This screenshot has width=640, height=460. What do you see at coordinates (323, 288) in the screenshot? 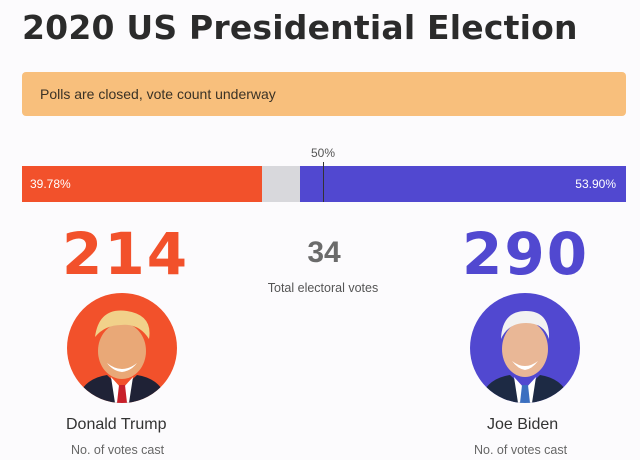
I see `electoral-votes-caption: Total electoral votes` at bounding box center [323, 288].